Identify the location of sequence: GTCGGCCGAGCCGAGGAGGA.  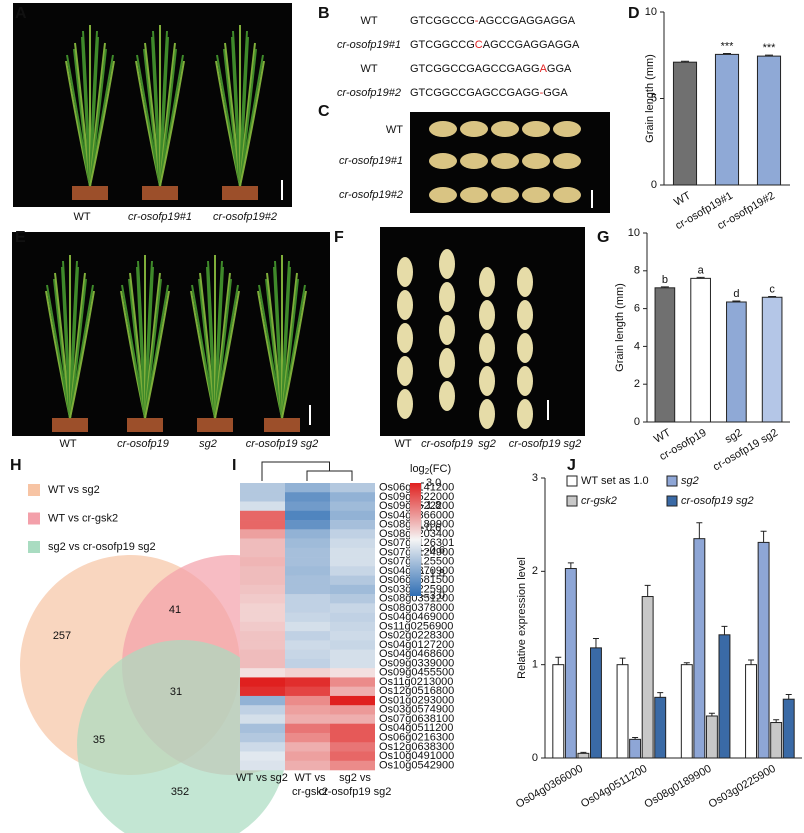
(491, 69).